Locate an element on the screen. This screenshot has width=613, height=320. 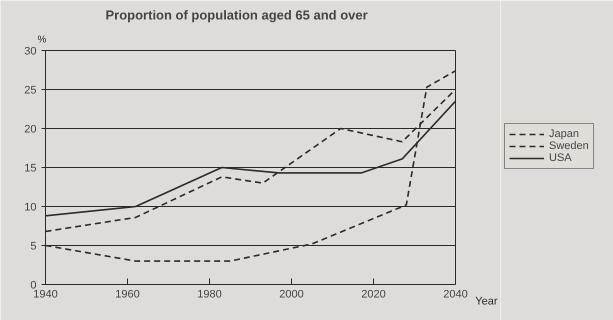
y-tick-label: 5 is located at coordinates (33, 246).